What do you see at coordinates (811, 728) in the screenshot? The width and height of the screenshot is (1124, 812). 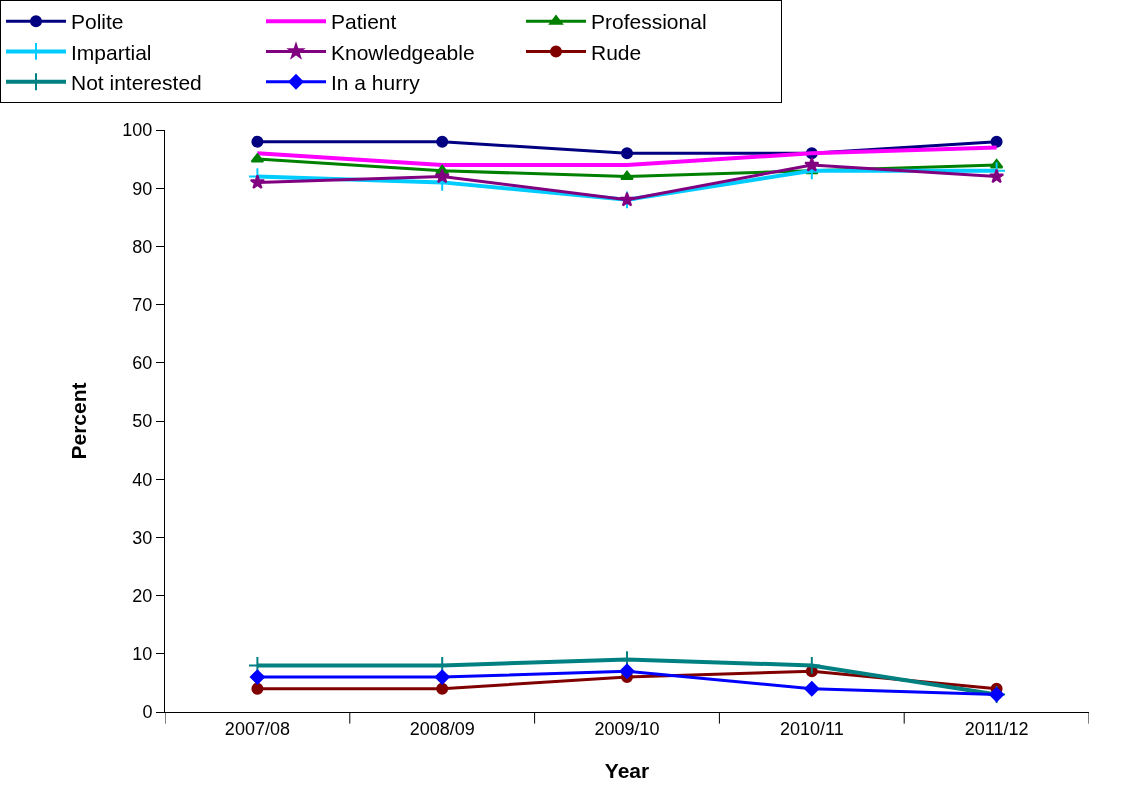 I see `x-tick-label: 2010/11` at bounding box center [811, 728].